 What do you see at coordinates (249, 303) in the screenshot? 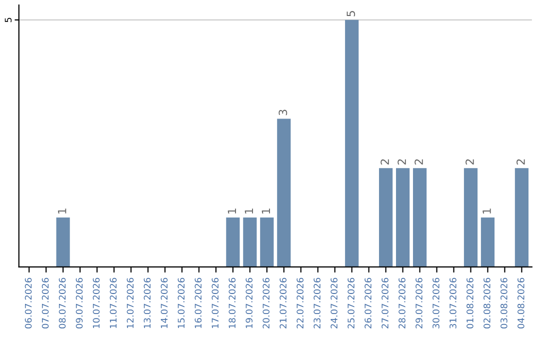
I see `x-tick-label: 19.07.2026` at bounding box center [249, 303].